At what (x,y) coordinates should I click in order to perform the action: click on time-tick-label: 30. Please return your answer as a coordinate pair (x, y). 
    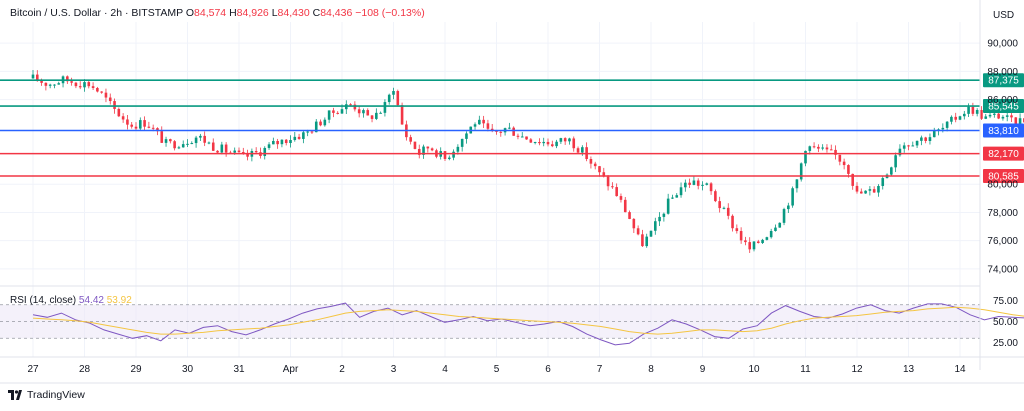
    Looking at the image, I should click on (188, 369).